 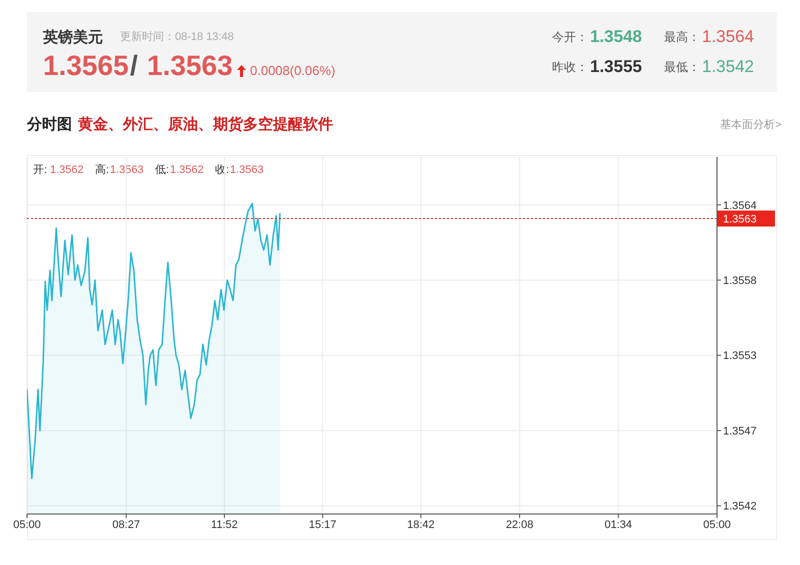 I want to click on text: 黄金、外汇、原油、期货多空提醒软件, so click(x=205, y=125).